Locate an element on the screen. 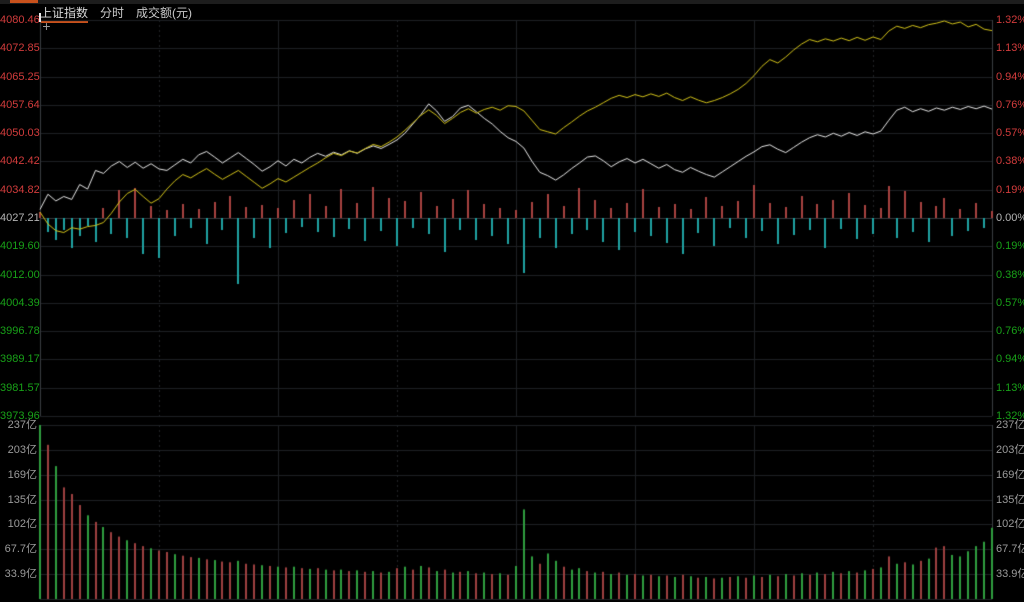  crosshair-cursor: + is located at coordinates (46, 26).